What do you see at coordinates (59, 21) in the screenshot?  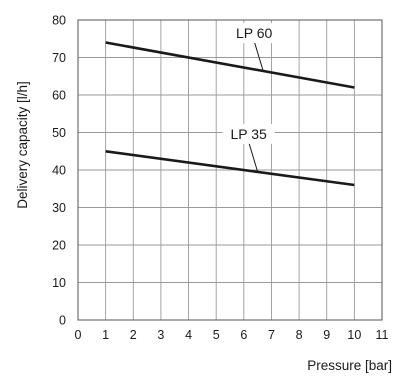 I see `y-tick-label: 80` at bounding box center [59, 21].